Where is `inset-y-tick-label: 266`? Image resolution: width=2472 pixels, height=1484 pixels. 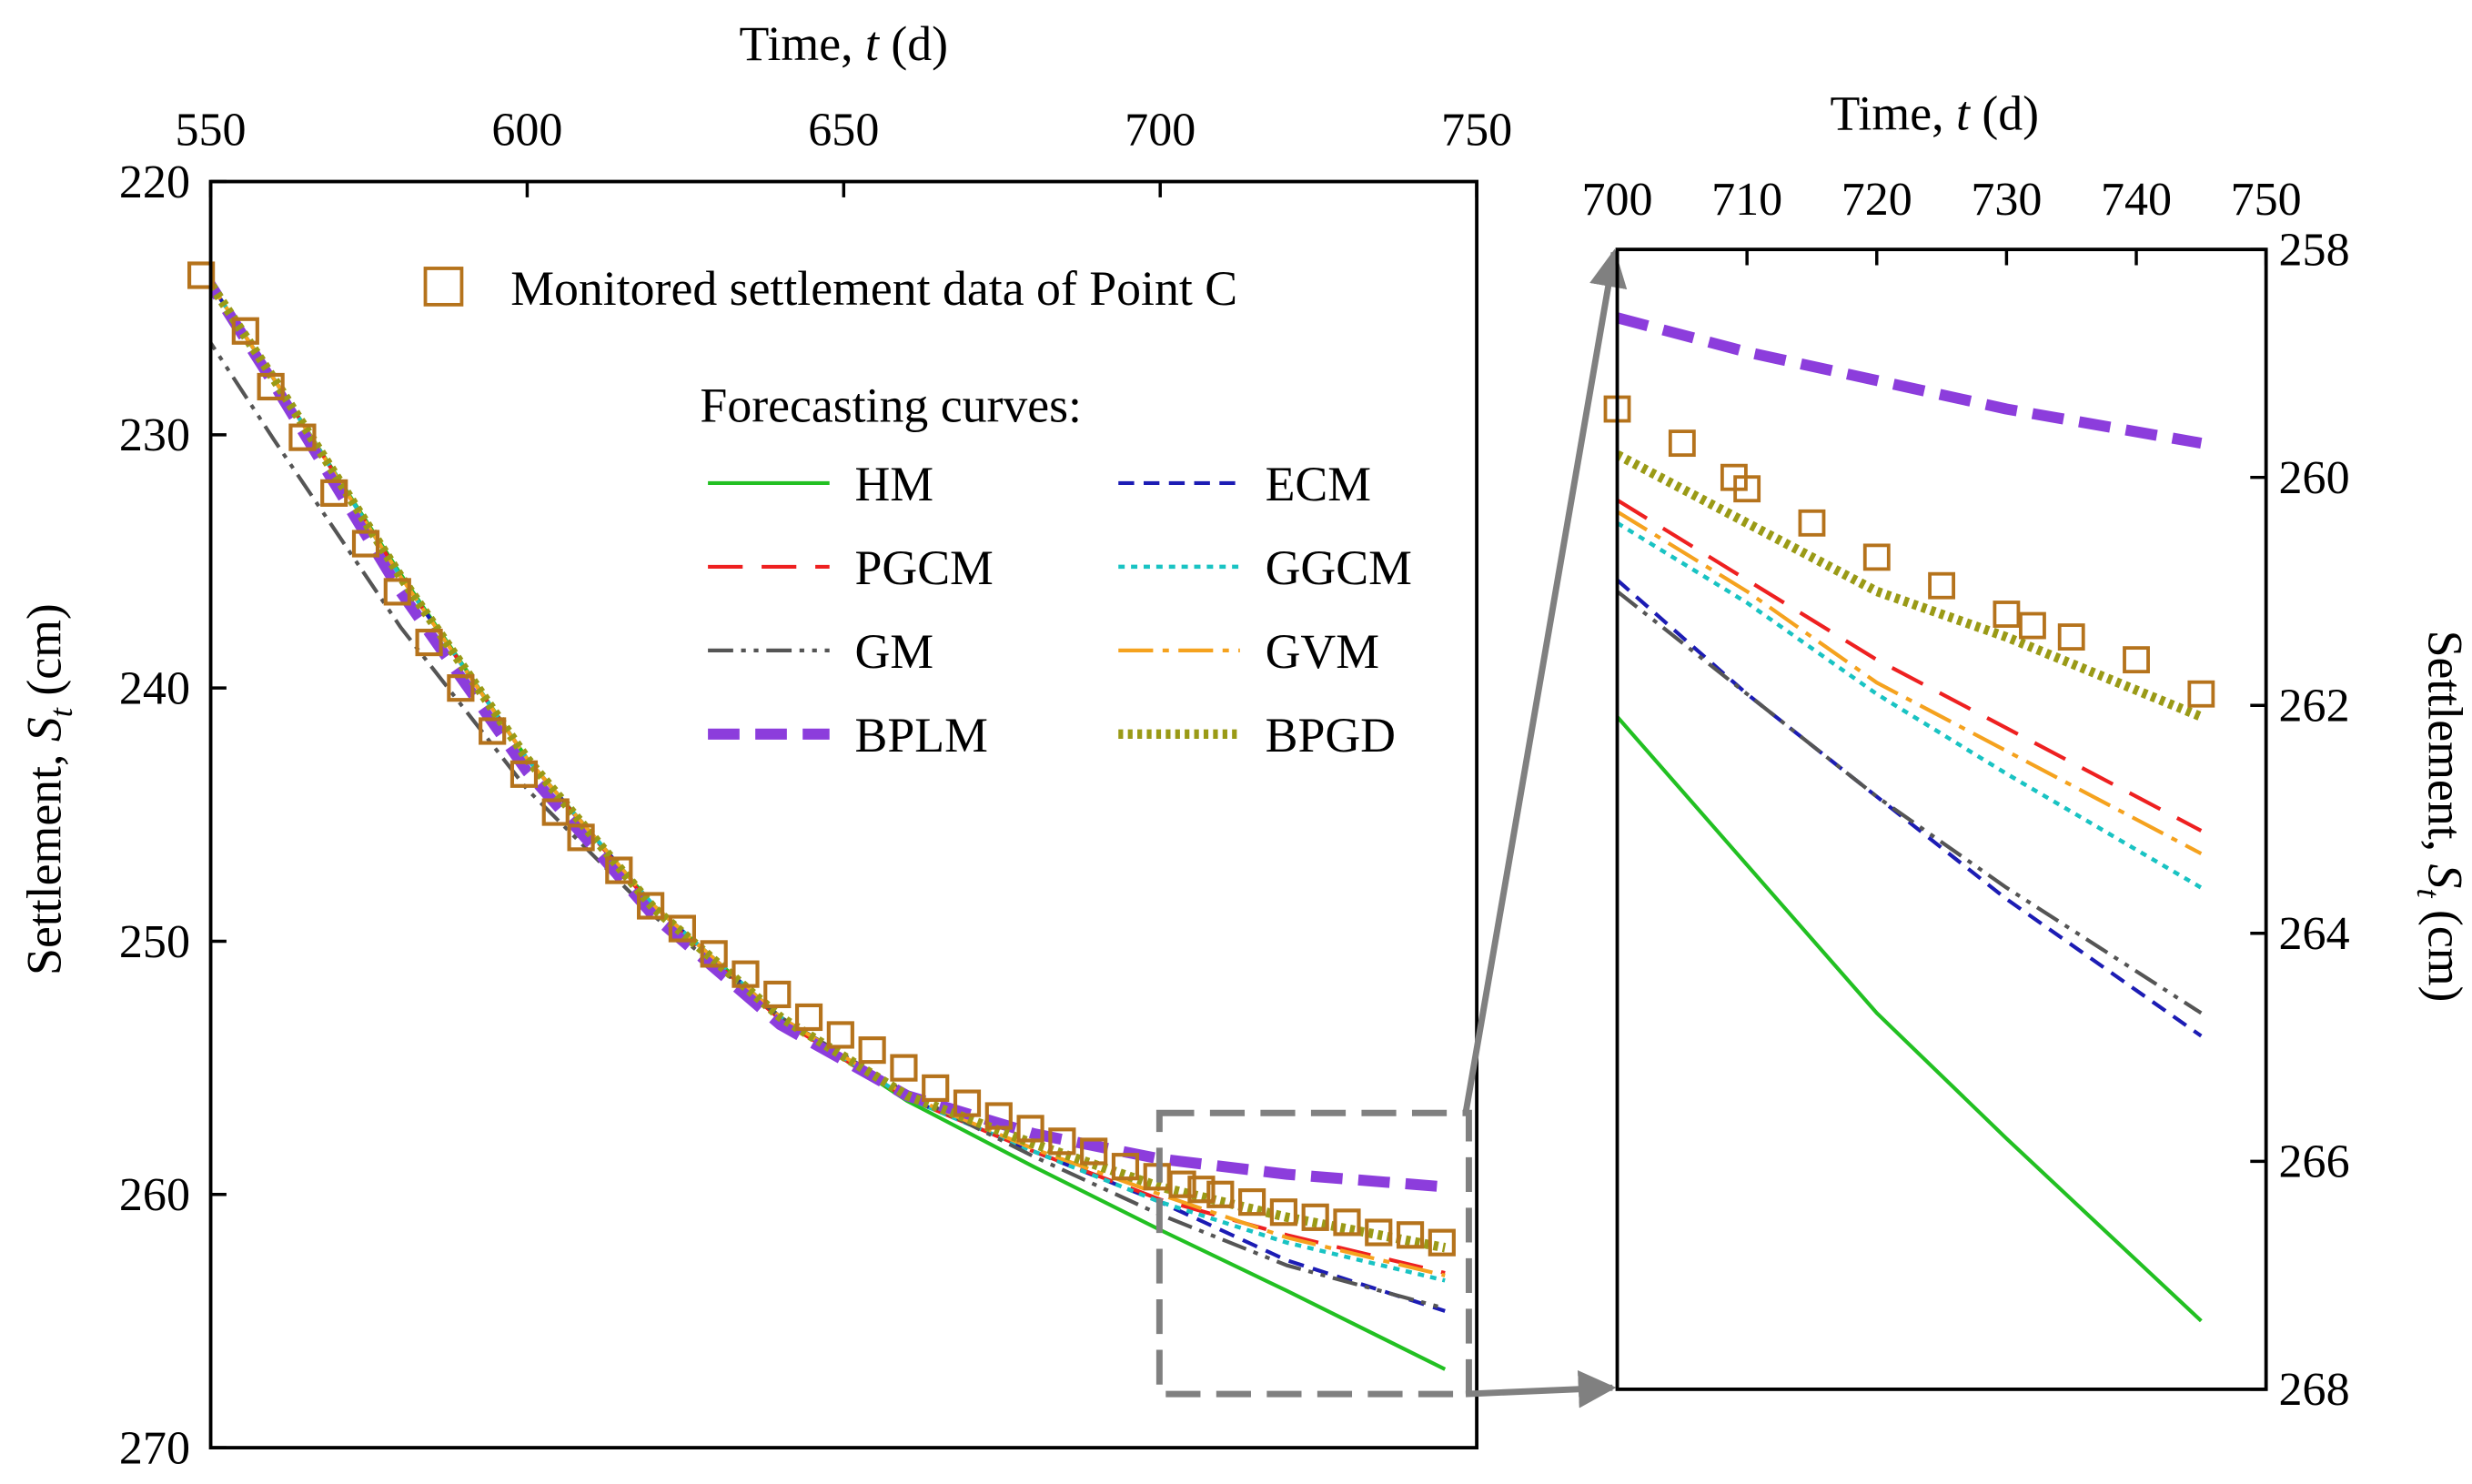
inset-y-tick-label: 266 is located at coordinates (2314, 1162).